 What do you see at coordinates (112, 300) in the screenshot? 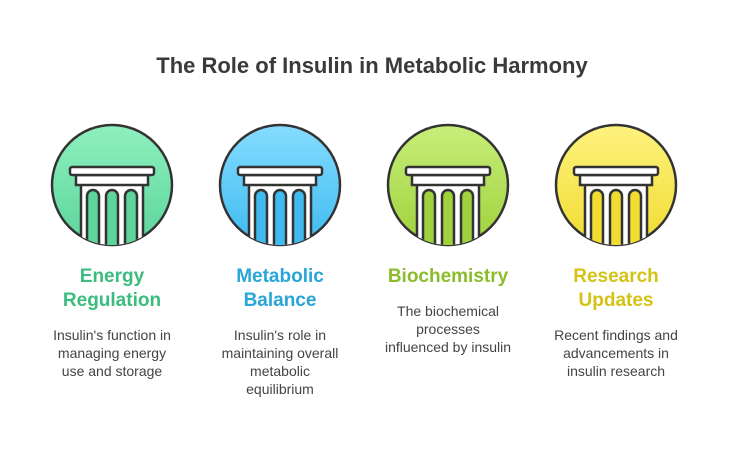
I see `item-title: Regulation` at bounding box center [112, 300].